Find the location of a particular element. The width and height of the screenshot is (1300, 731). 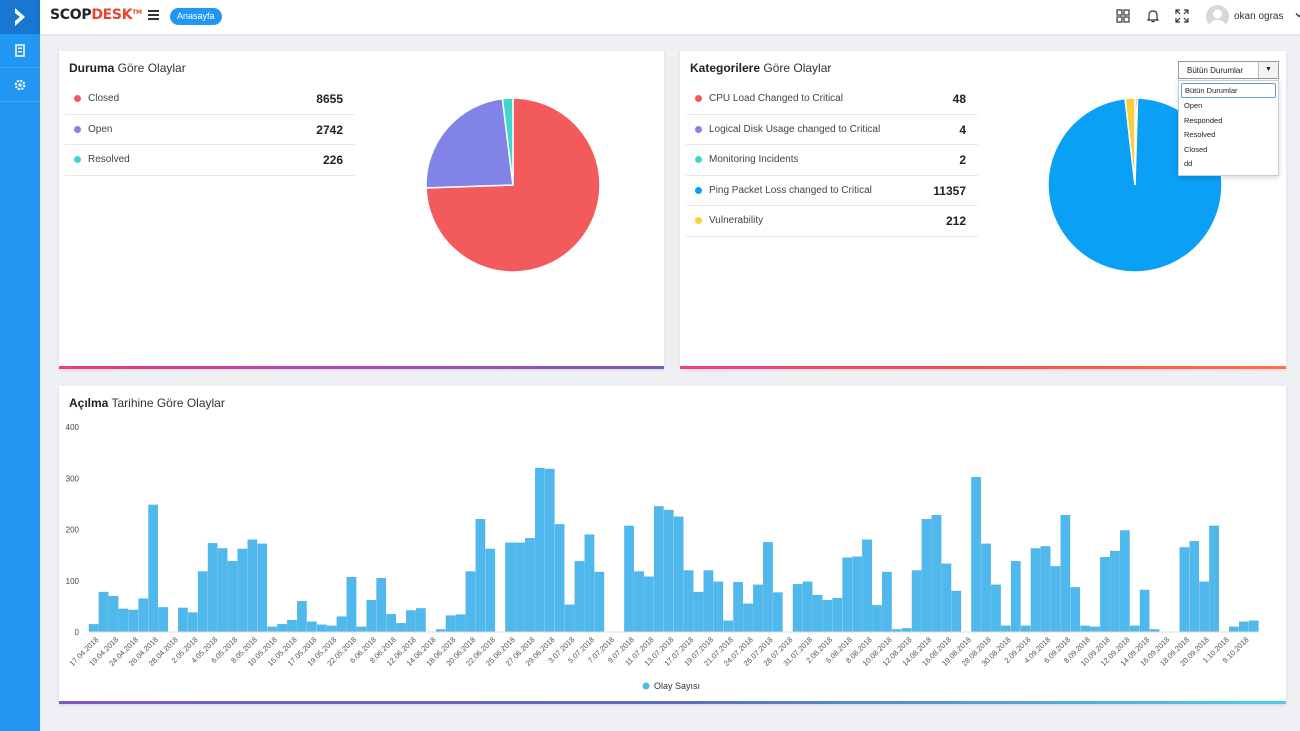

brand-logo: SCOPDESKTM is located at coordinates (96, 15).